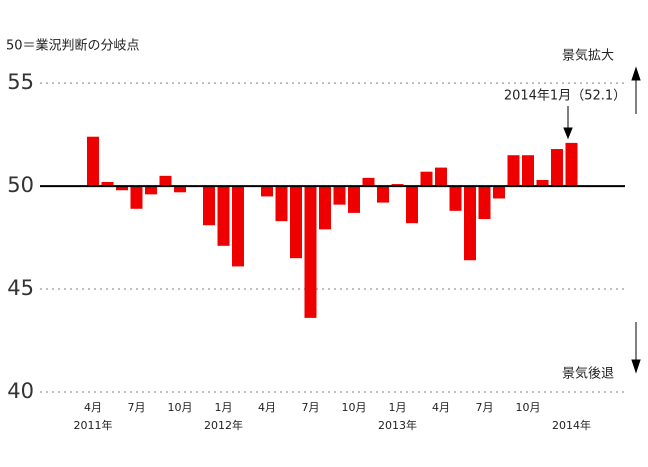 Image resolution: width=648 pixels, height=467 pixels. Describe the element at coordinates (20, 185) in the screenshot. I see `y-tick-label: 50` at that location.